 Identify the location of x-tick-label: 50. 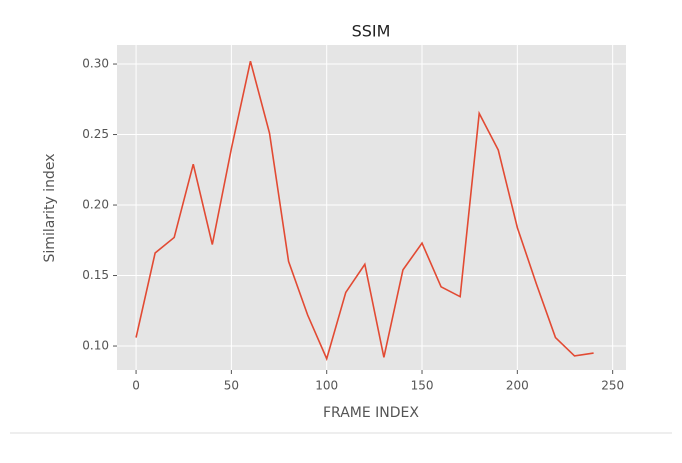
(231, 386).